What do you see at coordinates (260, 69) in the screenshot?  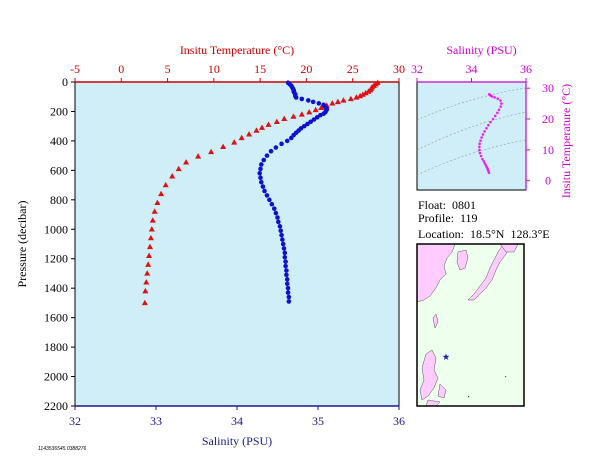 I see `temperature-tick-label: 15` at bounding box center [260, 69].